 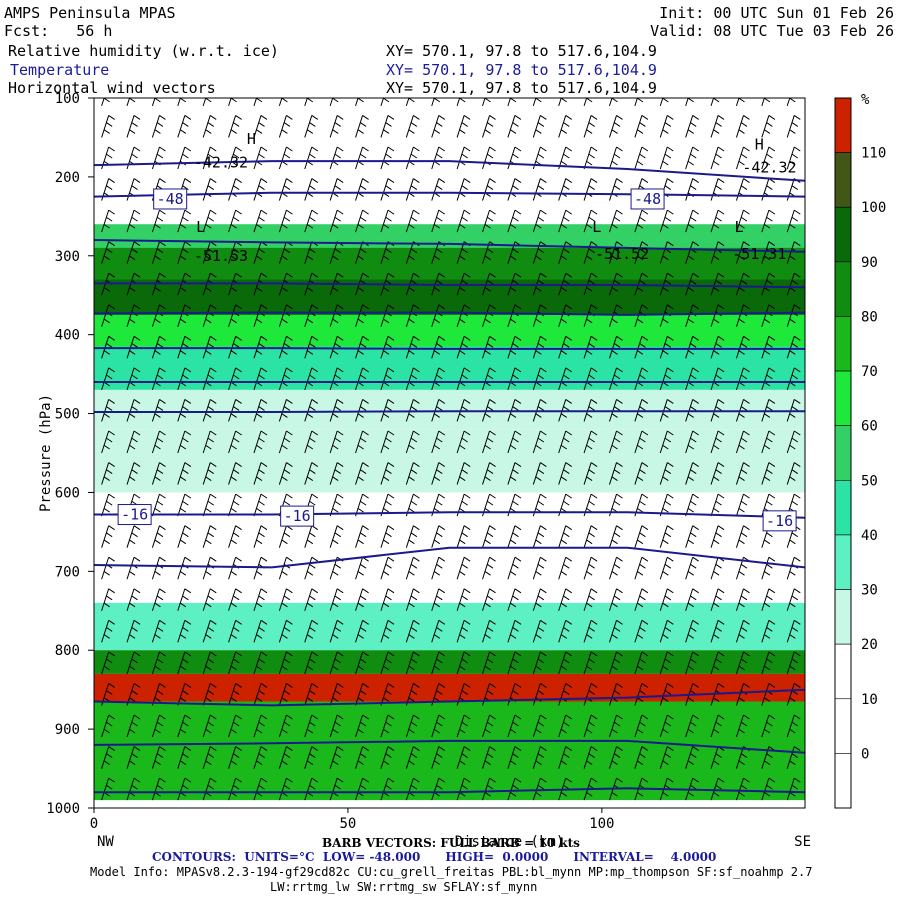 What do you see at coordinates (647, 199) in the screenshot?
I see `contour-label-box` at bounding box center [647, 199].